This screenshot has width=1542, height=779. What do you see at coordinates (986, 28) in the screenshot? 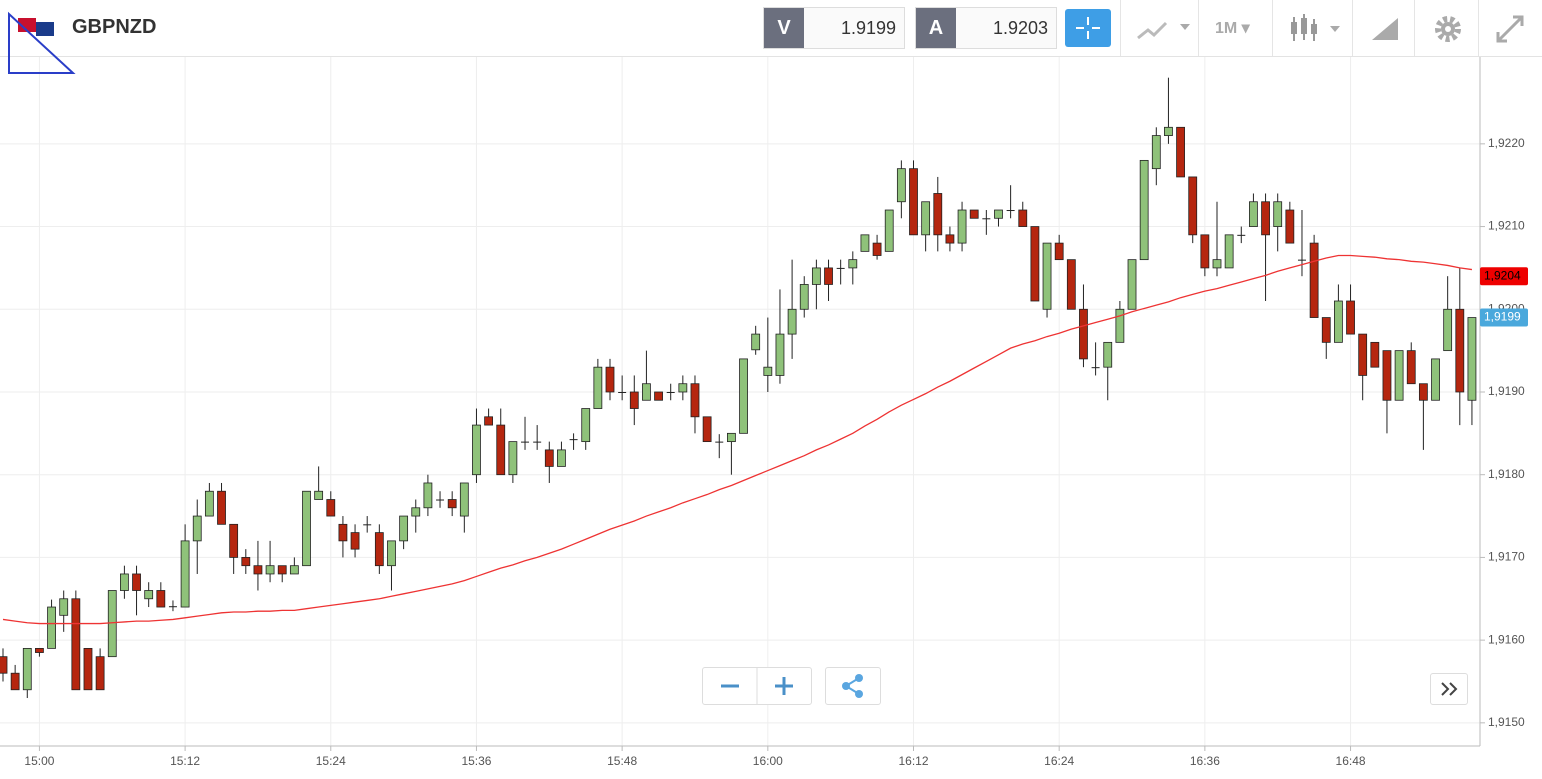
I see `ask-box: A 1.9203` at bounding box center [986, 28].